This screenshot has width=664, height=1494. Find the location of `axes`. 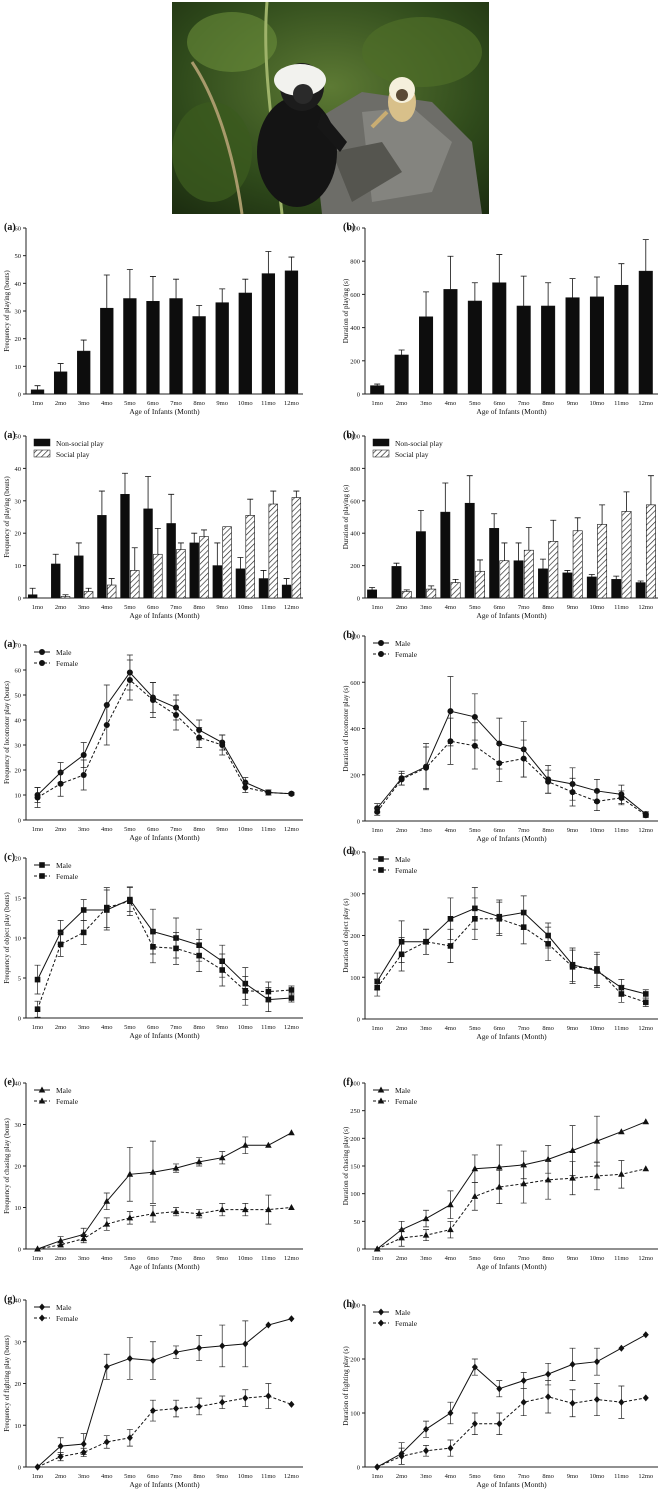

axes is located at coordinates (511, 517).